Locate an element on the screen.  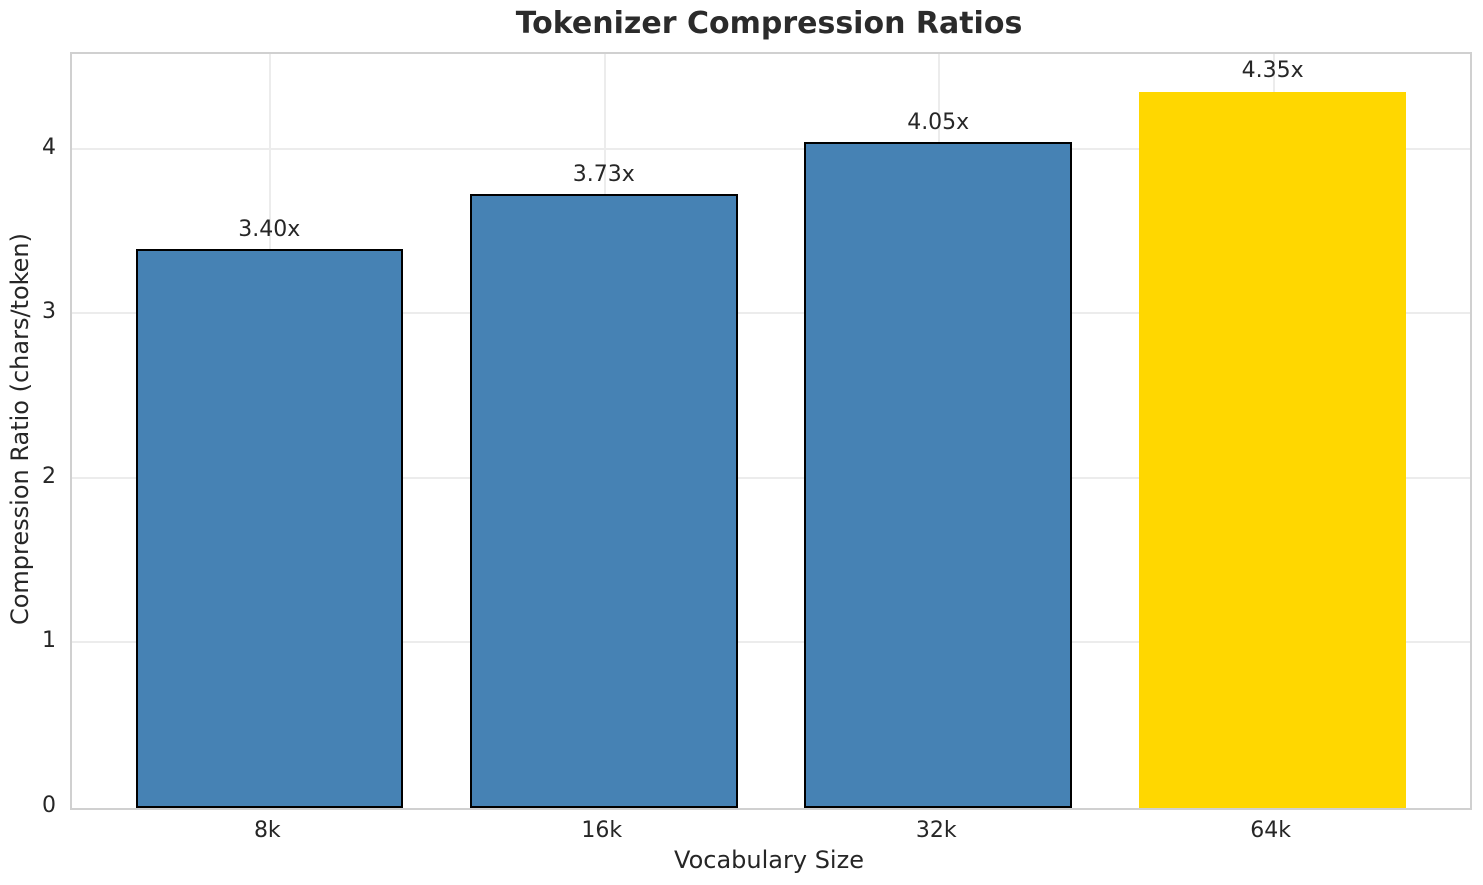
x-axis-label: Vocabulary Size is located at coordinates (769, 860).